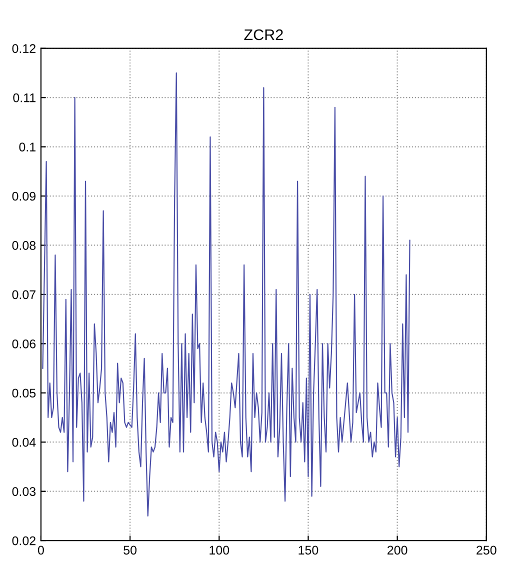 The image size is (512, 569). I want to click on y-tick-label: 0.12, so click(24, 49).